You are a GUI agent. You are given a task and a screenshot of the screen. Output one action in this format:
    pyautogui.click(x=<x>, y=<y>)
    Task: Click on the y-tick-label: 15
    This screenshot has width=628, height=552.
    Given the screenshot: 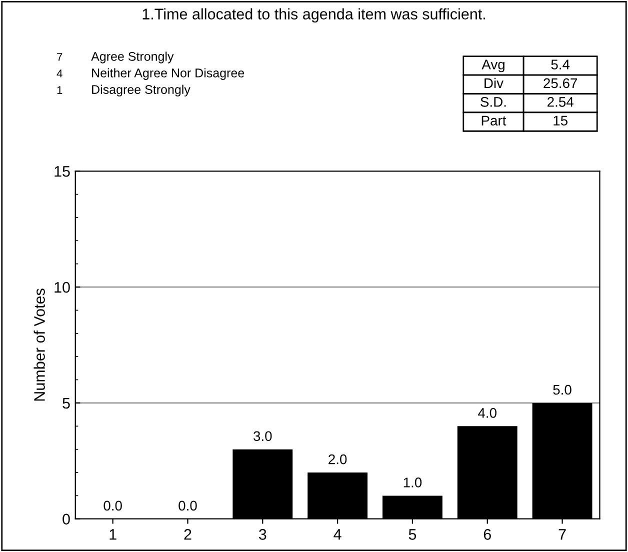 What is the action you would take?
    pyautogui.click(x=62, y=171)
    